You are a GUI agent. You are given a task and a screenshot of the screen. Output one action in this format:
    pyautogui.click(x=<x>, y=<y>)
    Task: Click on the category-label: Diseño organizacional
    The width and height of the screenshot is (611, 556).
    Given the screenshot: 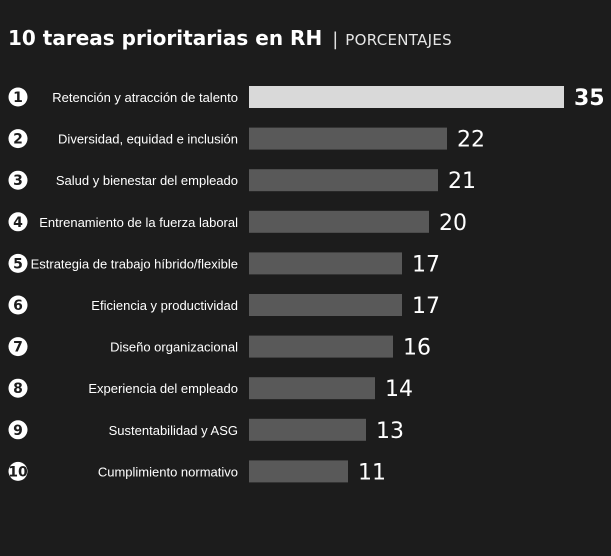 What is the action you would take?
    pyautogui.click(x=174, y=347)
    